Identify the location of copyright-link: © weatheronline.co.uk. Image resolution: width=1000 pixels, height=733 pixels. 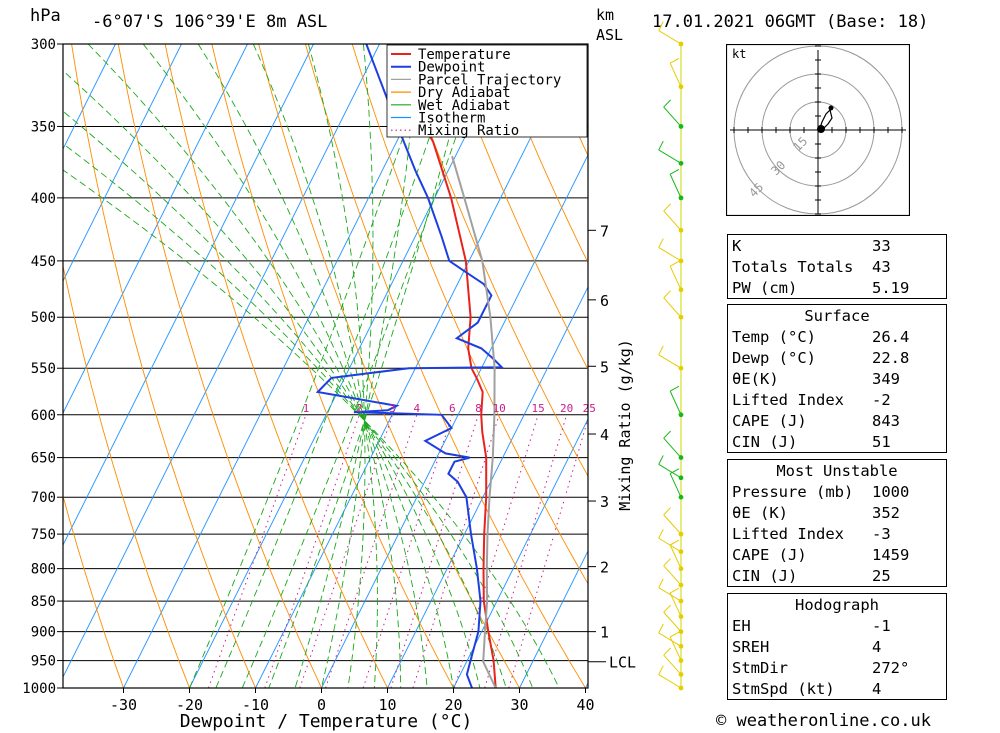
(823, 721).